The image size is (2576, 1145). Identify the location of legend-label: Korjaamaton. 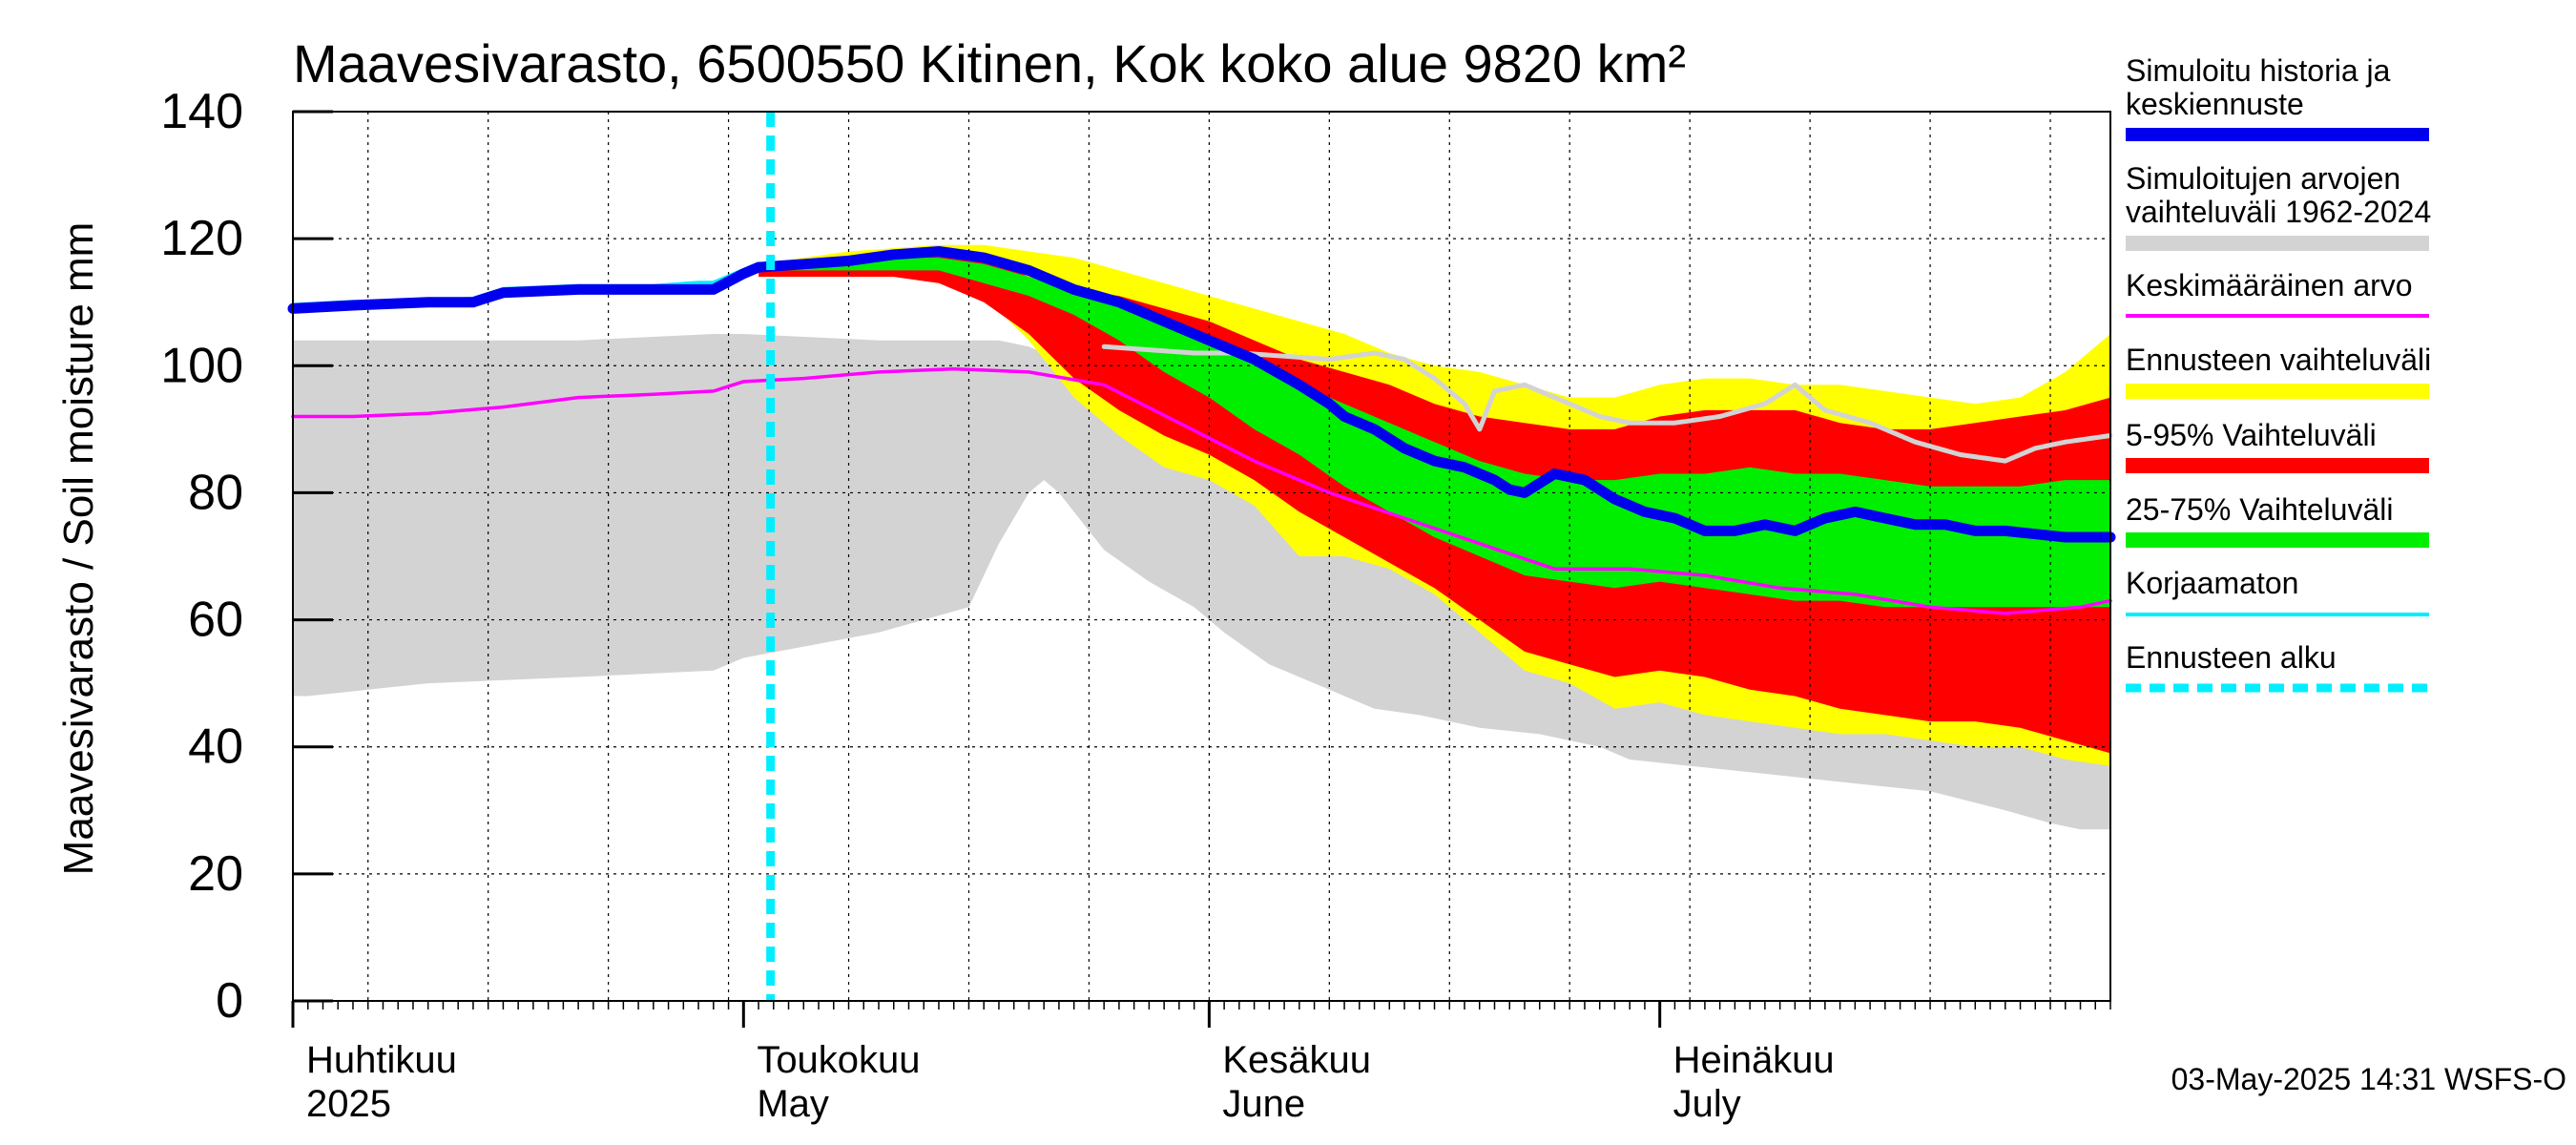
(2212, 583).